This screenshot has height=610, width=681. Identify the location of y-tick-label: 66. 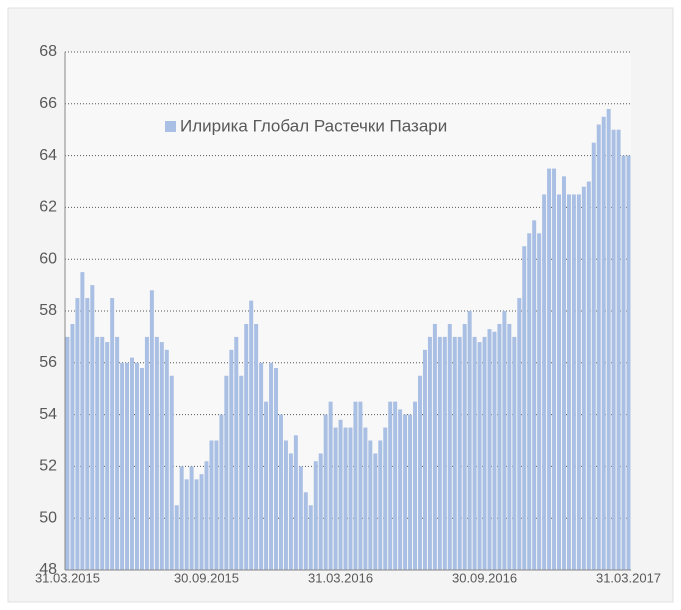
(48, 103).